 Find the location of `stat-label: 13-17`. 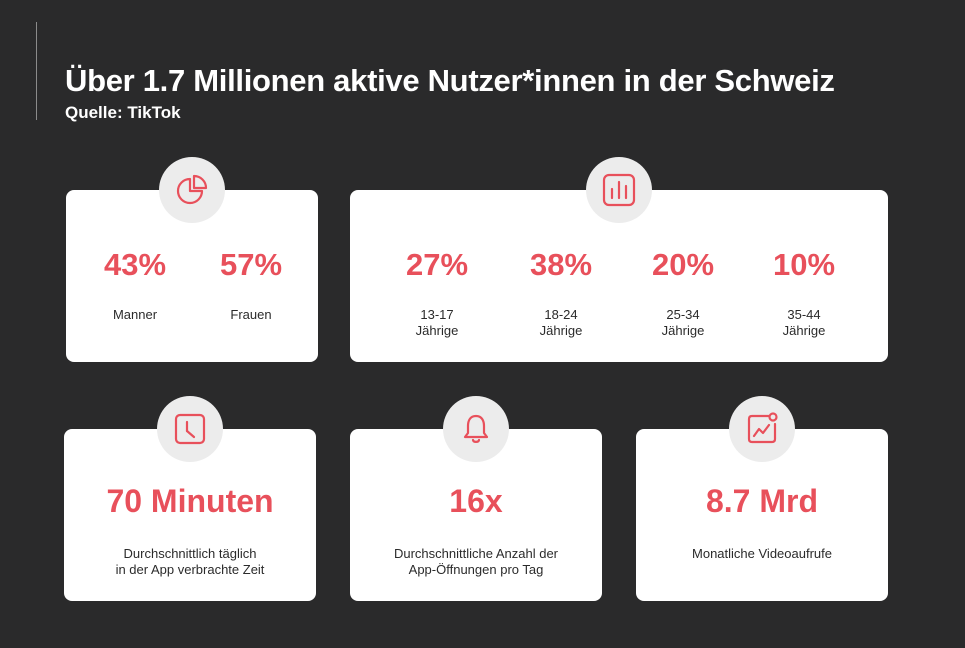

stat-label: 13-17 is located at coordinates (437, 314).